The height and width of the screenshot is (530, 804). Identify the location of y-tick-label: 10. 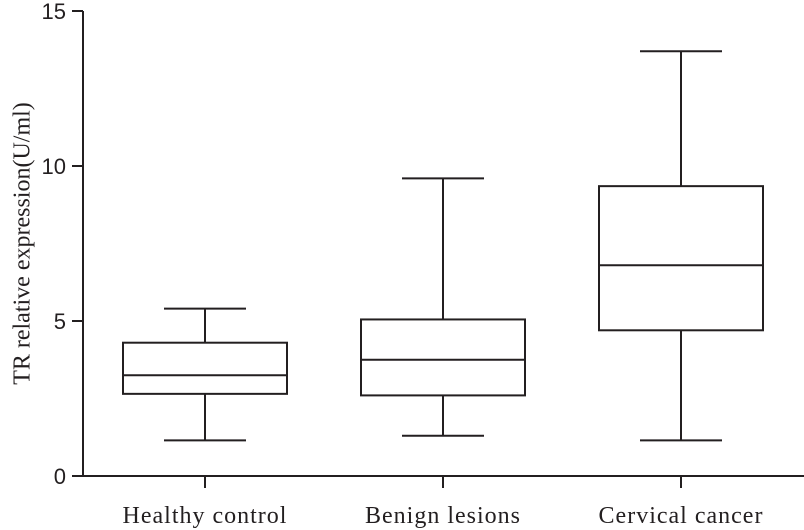
(54, 166).